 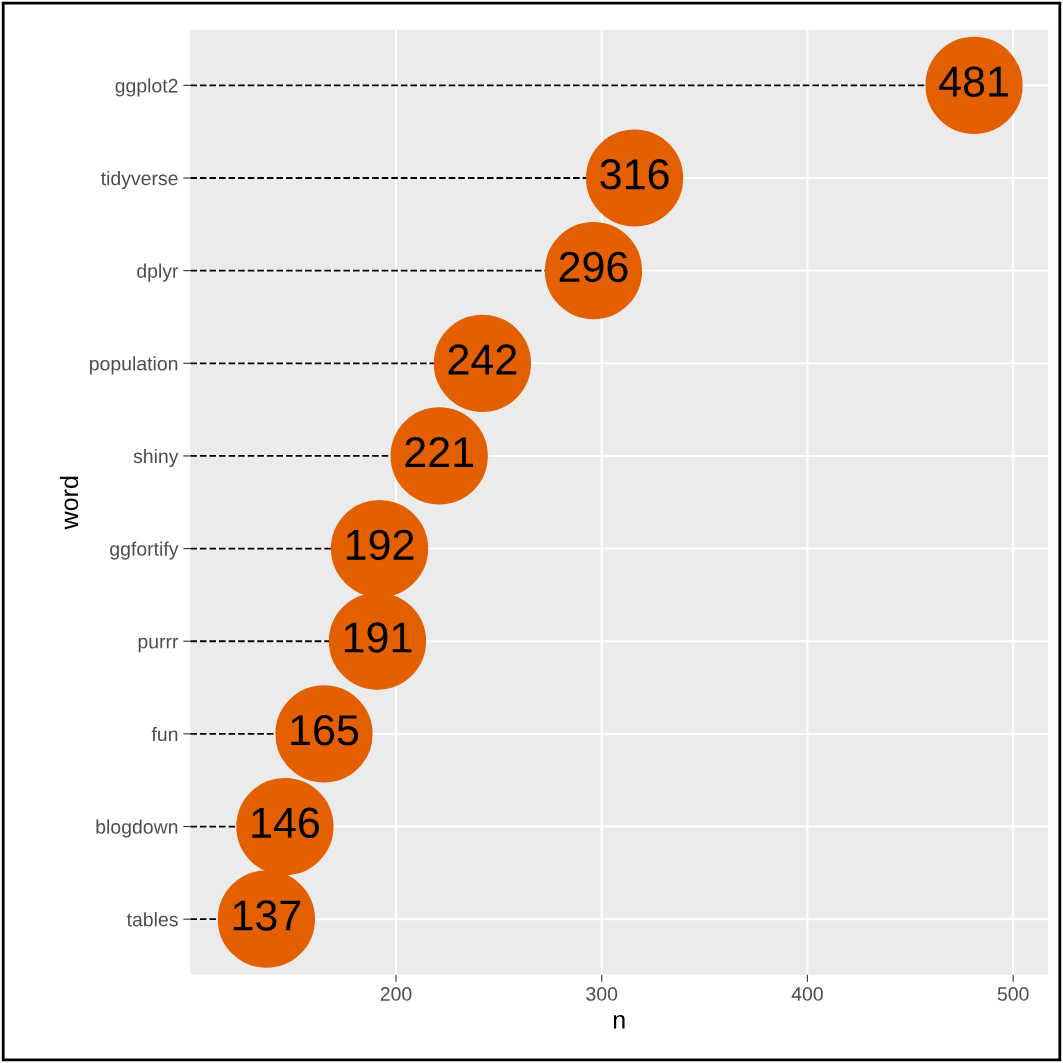 What do you see at coordinates (380, 545) in the screenshot?
I see `data-label: 192` at bounding box center [380, 545].